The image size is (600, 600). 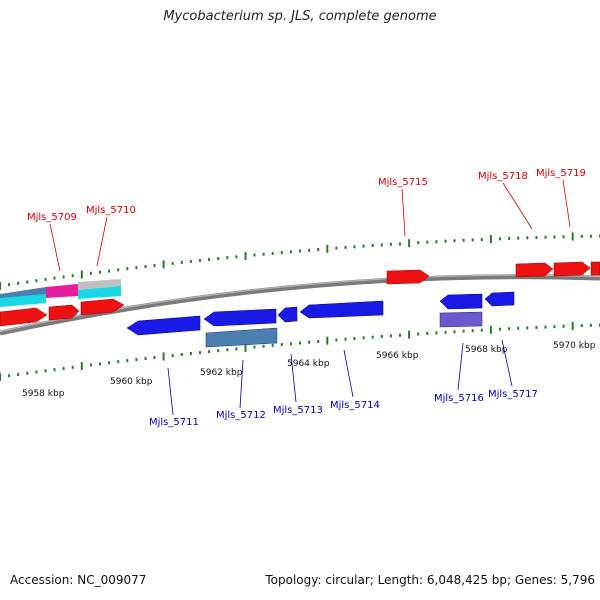 What do you see at coordinates (459, 398) in the screenshot?
I see `label-mjls-5716: Mjls_5716` at bounding box center [459, 398].